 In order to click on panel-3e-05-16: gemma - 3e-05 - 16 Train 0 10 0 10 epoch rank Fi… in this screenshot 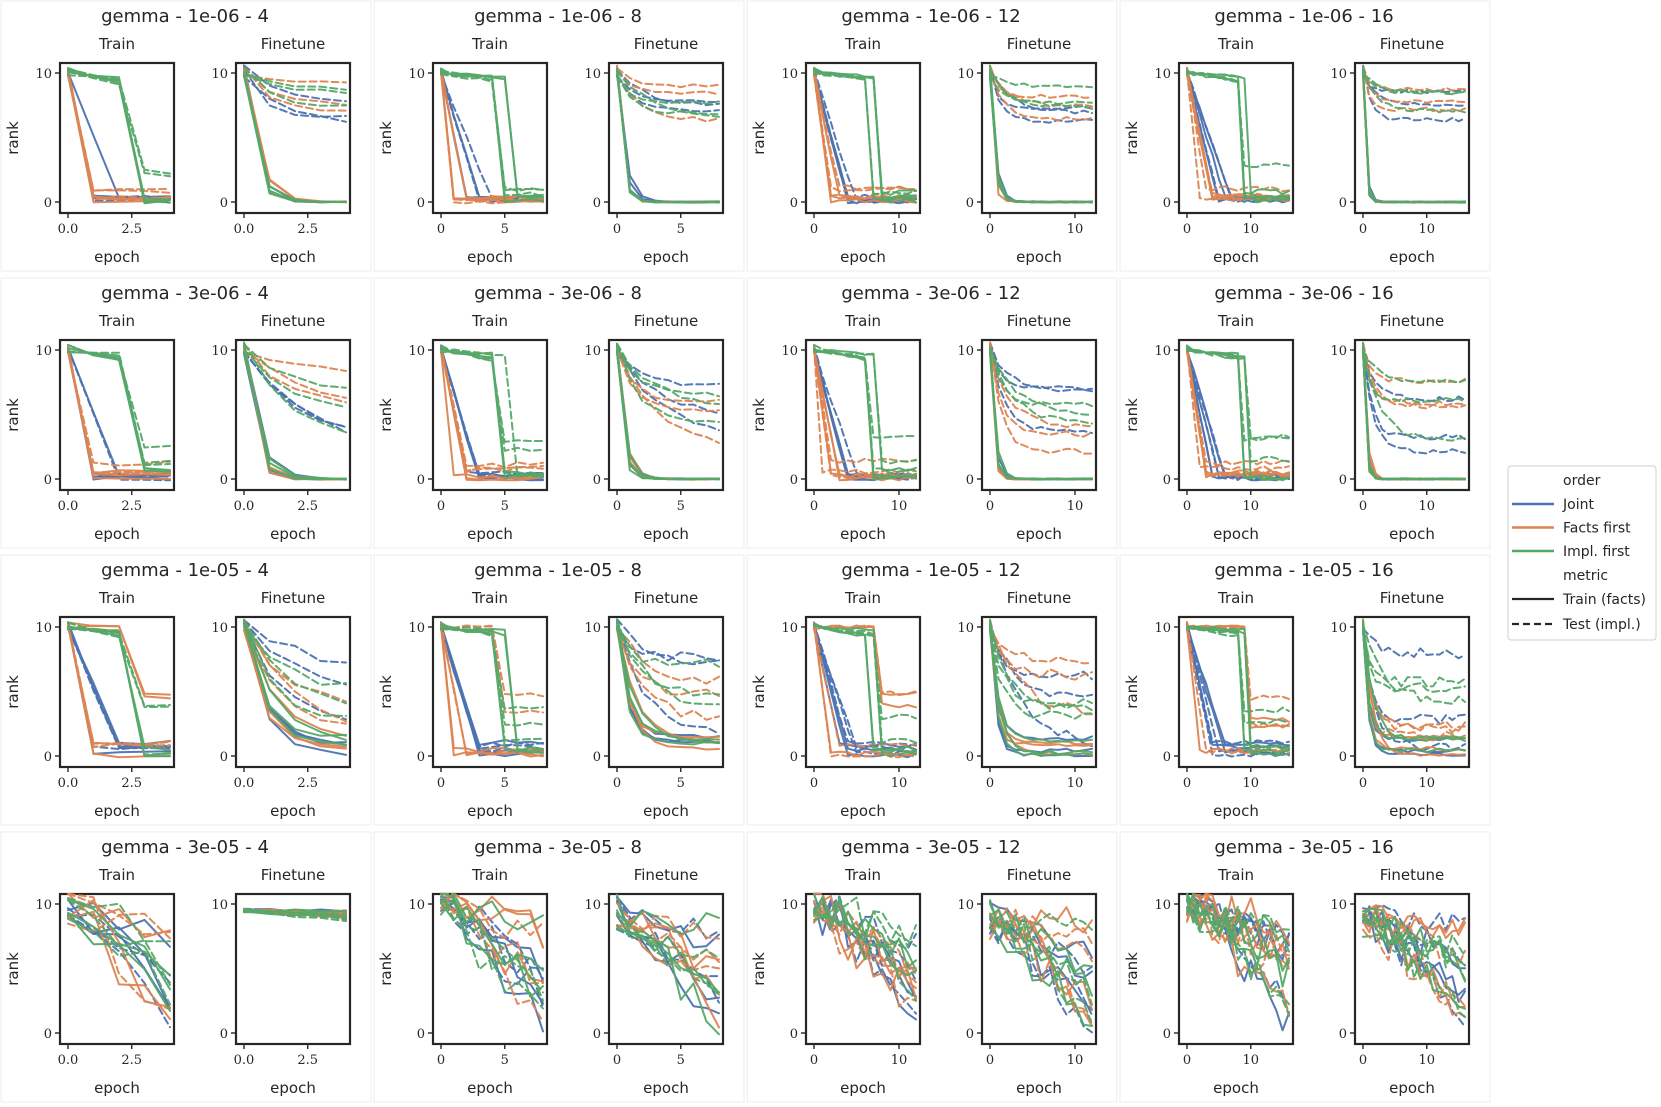, I will do `click(1305, 967)`.